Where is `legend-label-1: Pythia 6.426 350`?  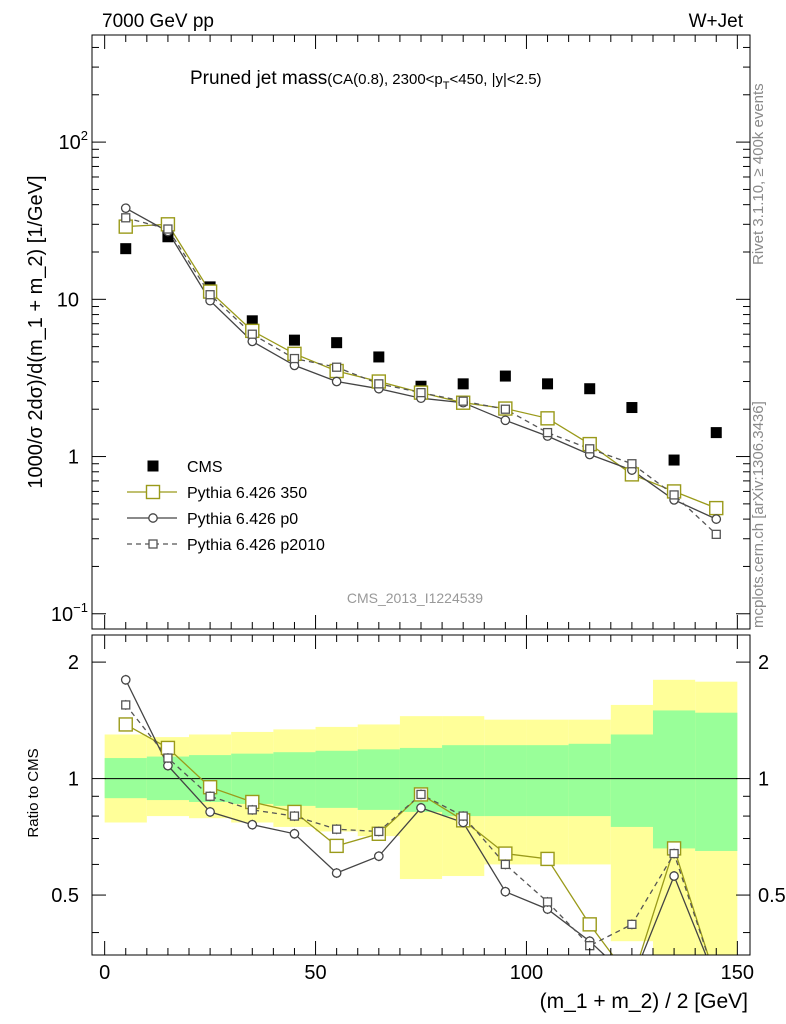 legend-label-1: Pythia 6.426 350 is located at coordinates (247, 493).